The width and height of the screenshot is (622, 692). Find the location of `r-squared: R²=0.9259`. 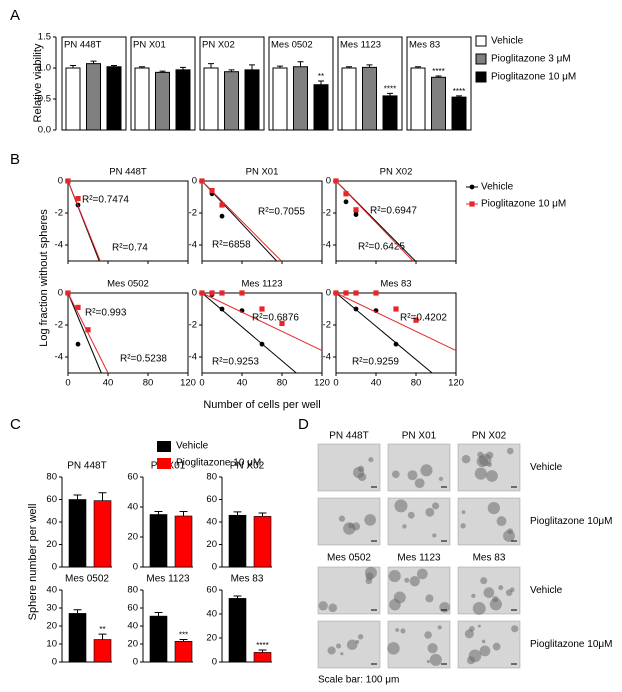

r-squared: R²=0.9259 is located at coordinates (375, 362).